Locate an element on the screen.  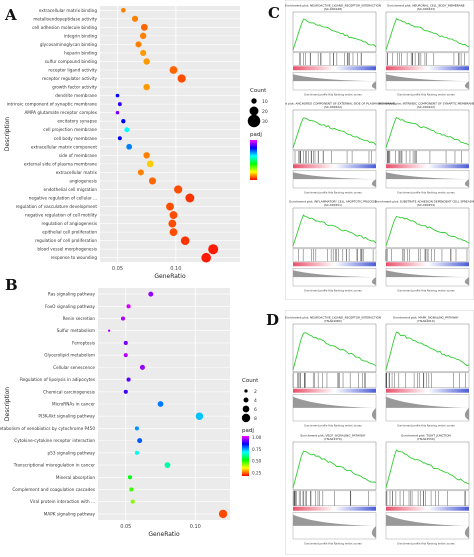
legend-count-title: Count is located at coordinates (258, 91).